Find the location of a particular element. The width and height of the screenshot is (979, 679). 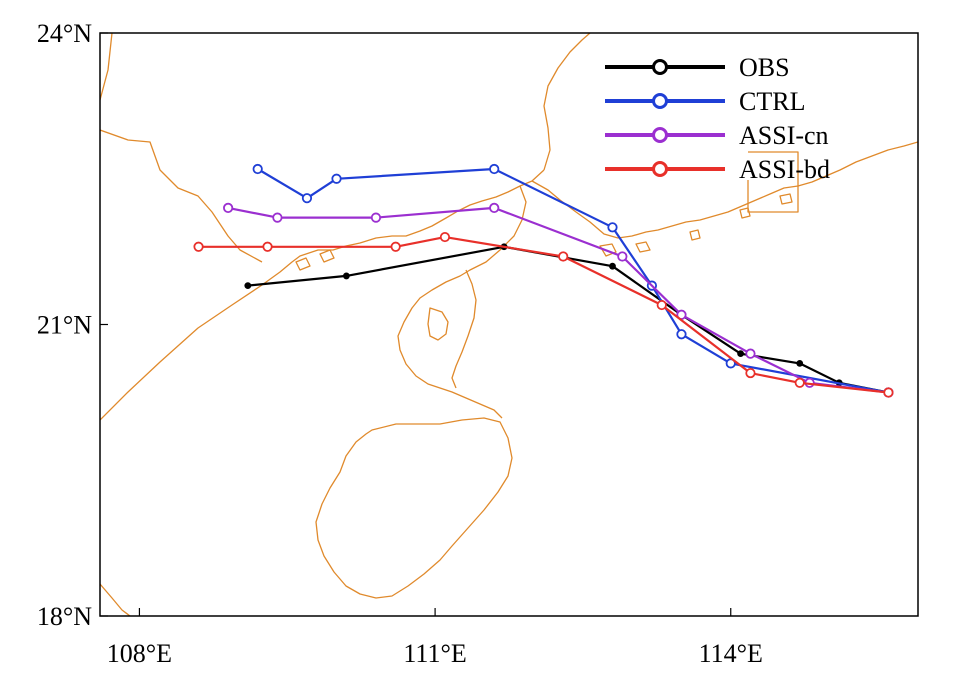

x-tick-label: 108°E is located at coordinates (139, 653).